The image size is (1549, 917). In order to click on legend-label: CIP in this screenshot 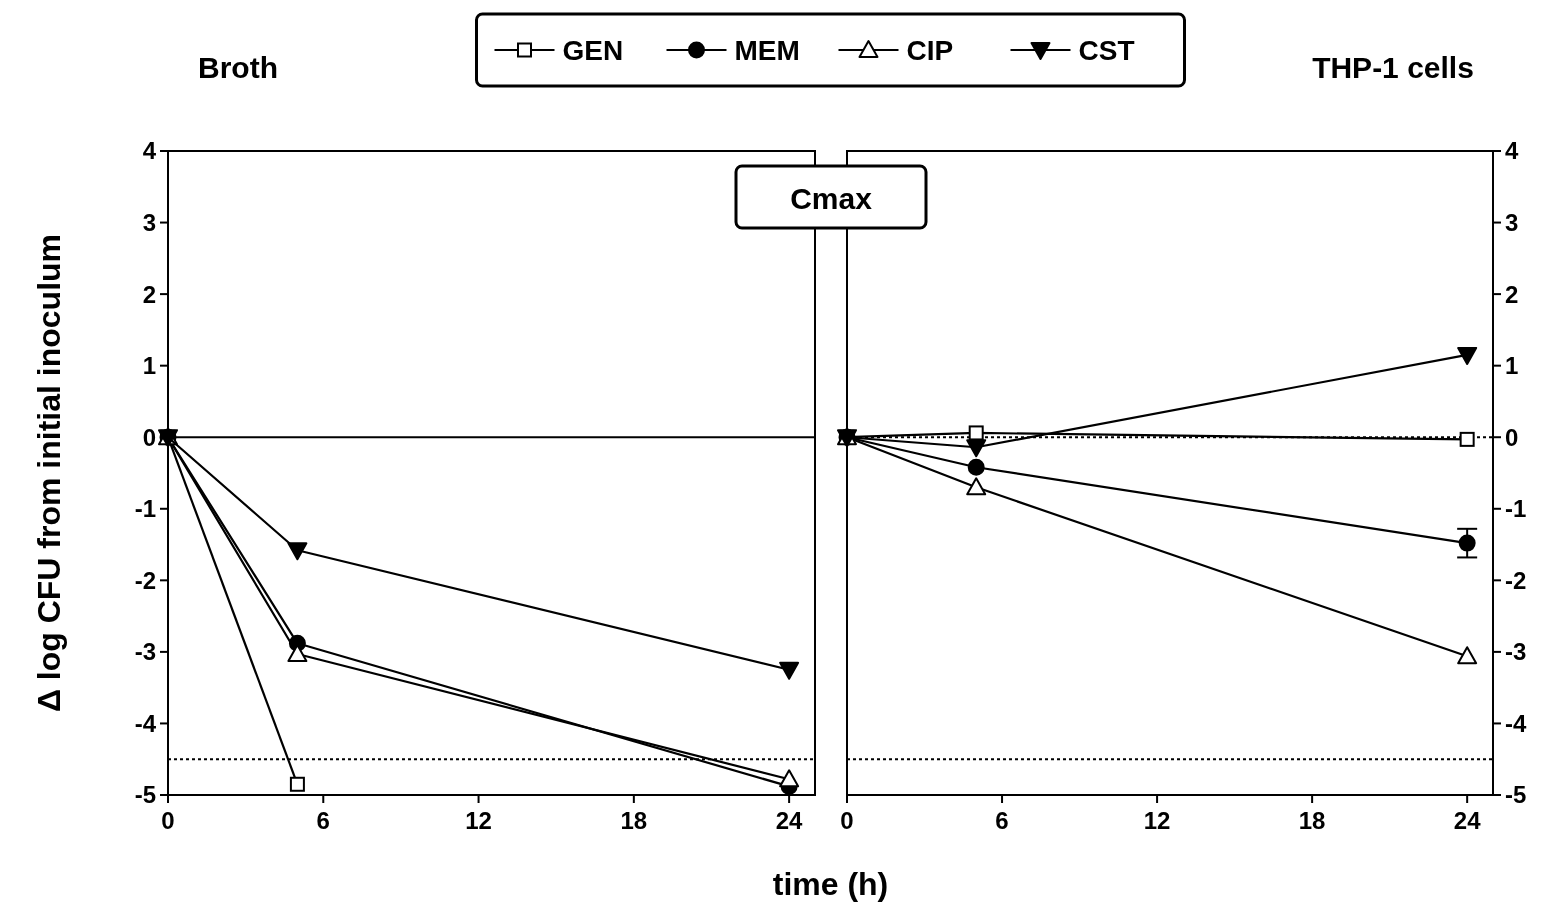, I will do `click(930, 50)`.